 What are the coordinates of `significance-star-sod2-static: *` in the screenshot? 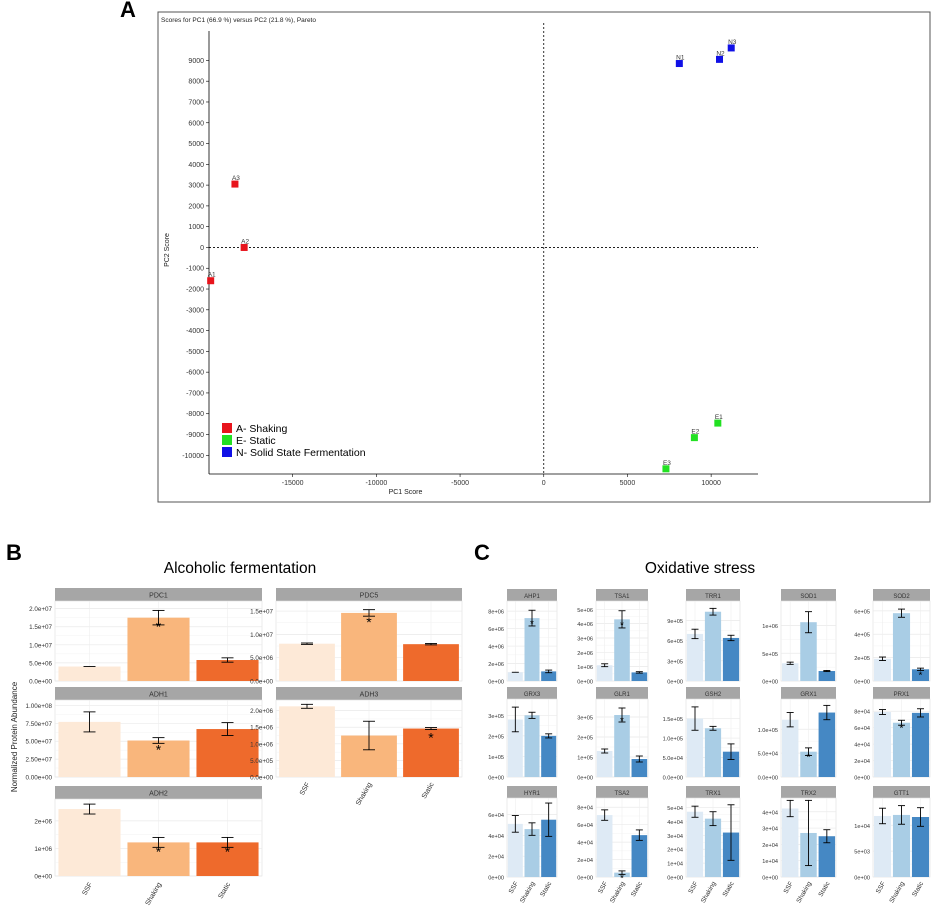 It's located at (921, 675).